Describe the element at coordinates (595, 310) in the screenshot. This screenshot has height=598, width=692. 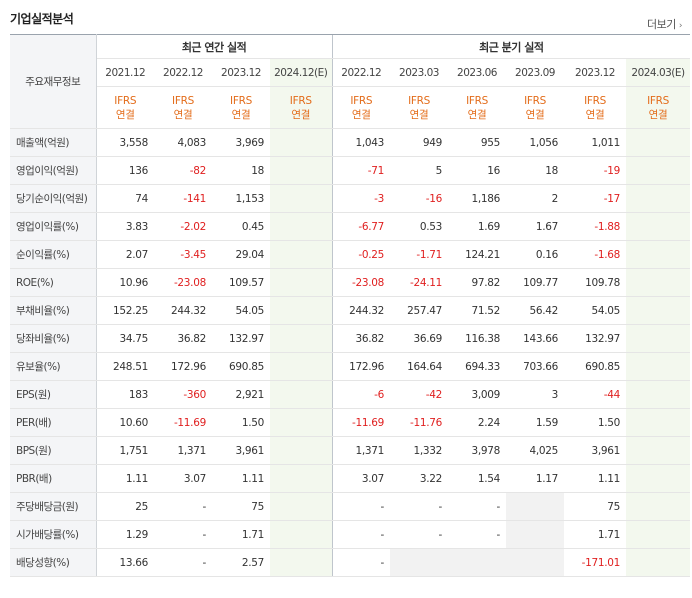
I see `table-cell: 54.05` at that location.